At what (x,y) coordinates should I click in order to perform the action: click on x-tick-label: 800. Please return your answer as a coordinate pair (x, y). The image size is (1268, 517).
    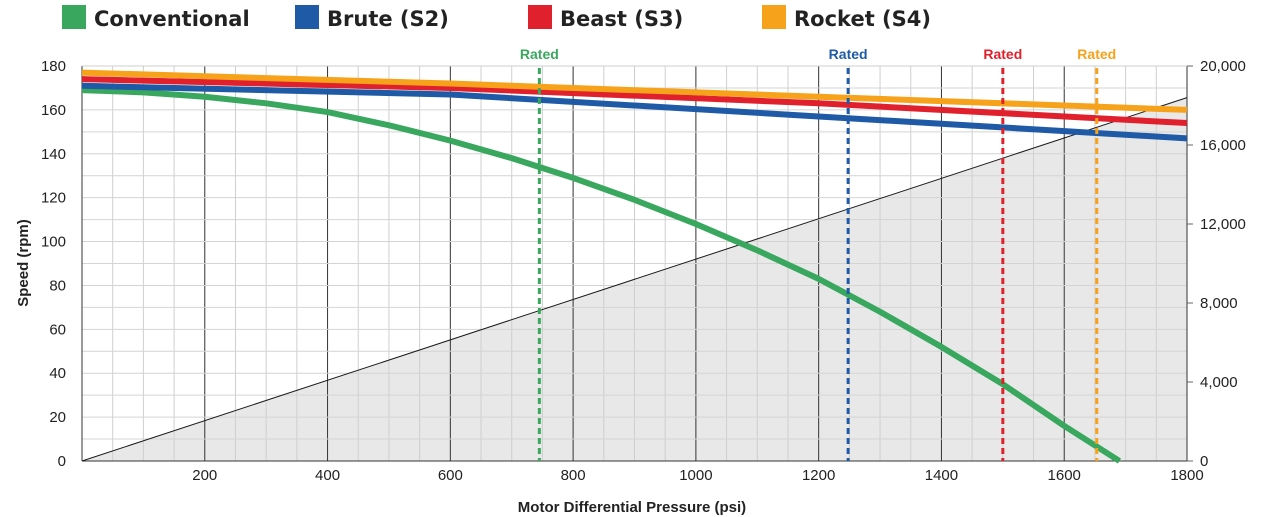
    Looking at the image, I should click on (573, 475).